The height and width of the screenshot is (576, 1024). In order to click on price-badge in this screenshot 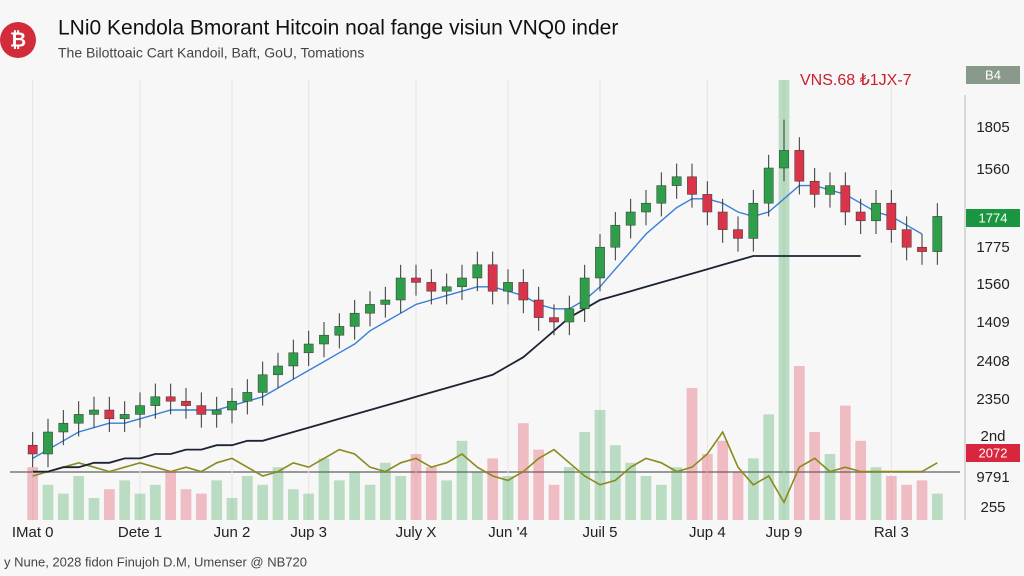, I will do `click(993, 453)`.